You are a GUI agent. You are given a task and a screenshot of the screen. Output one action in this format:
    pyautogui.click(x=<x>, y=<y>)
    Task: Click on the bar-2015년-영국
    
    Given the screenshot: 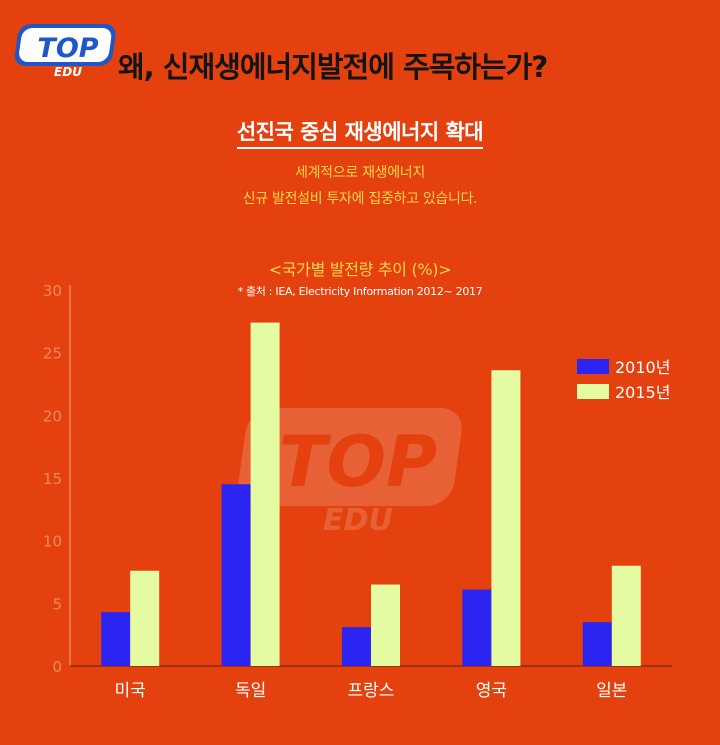 What is the action you would take?
    pyautogui.click(x=506, y=518)
    